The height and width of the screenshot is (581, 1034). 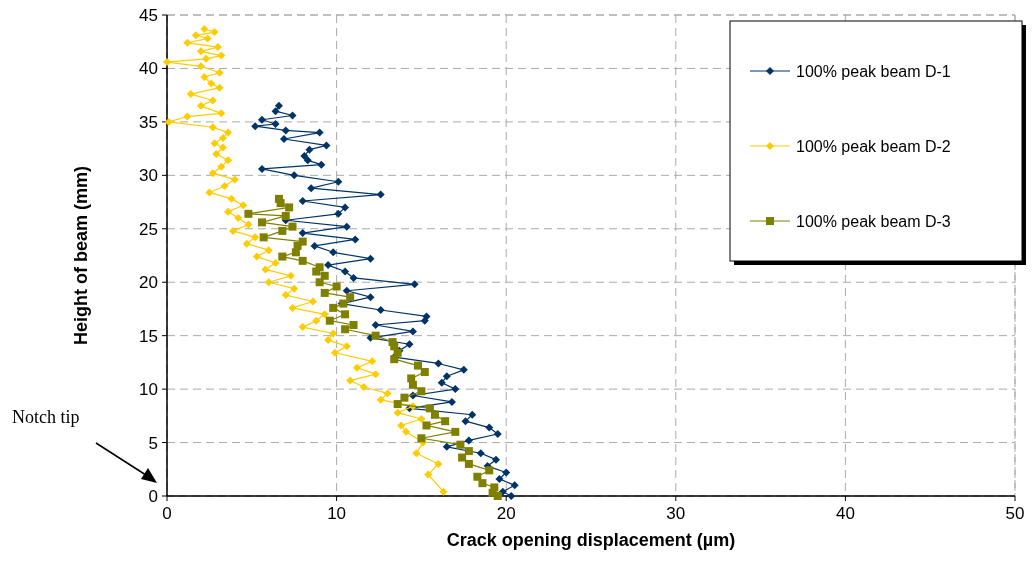 I want to click on y-tick-label: 15, so click(x=148, y=336).